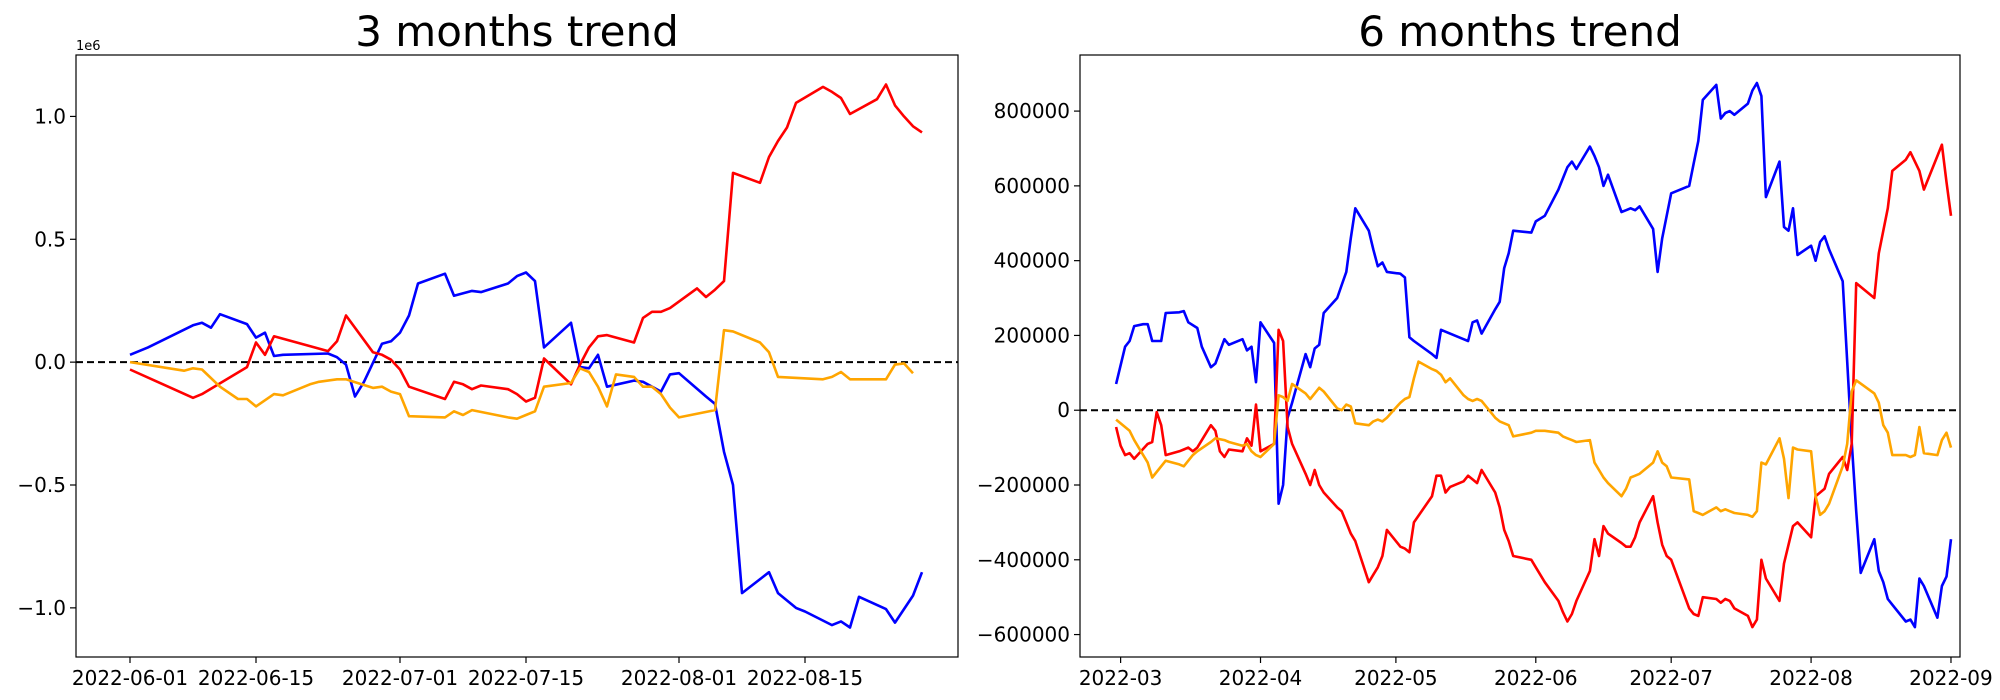  Describe the element at coordinates (1032, 186) in the screenshot. I see `y-tick-label: 600000` at that location.